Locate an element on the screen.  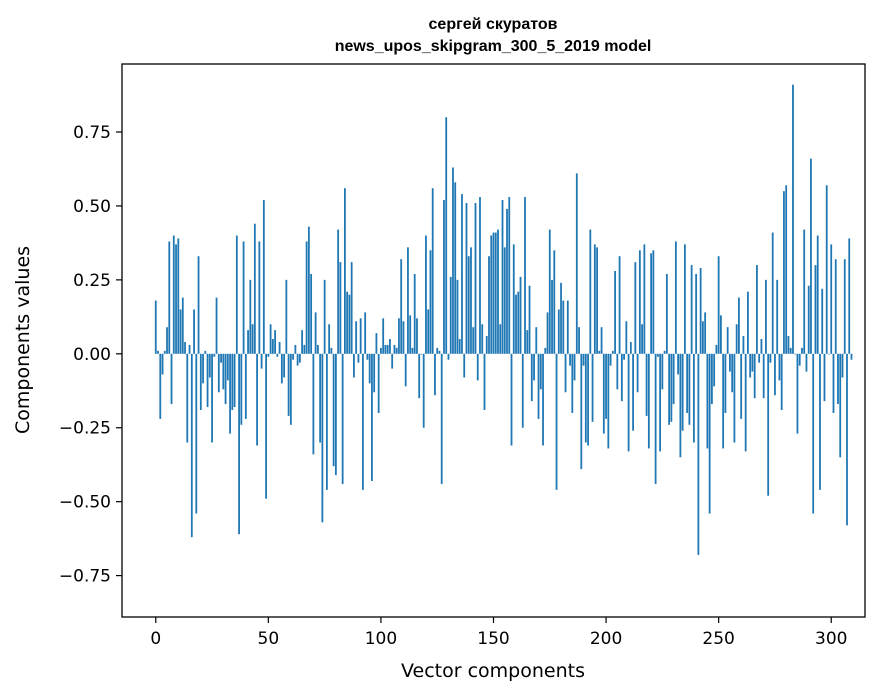
x-tick-label: 150 is located at coordinates (493, 639).